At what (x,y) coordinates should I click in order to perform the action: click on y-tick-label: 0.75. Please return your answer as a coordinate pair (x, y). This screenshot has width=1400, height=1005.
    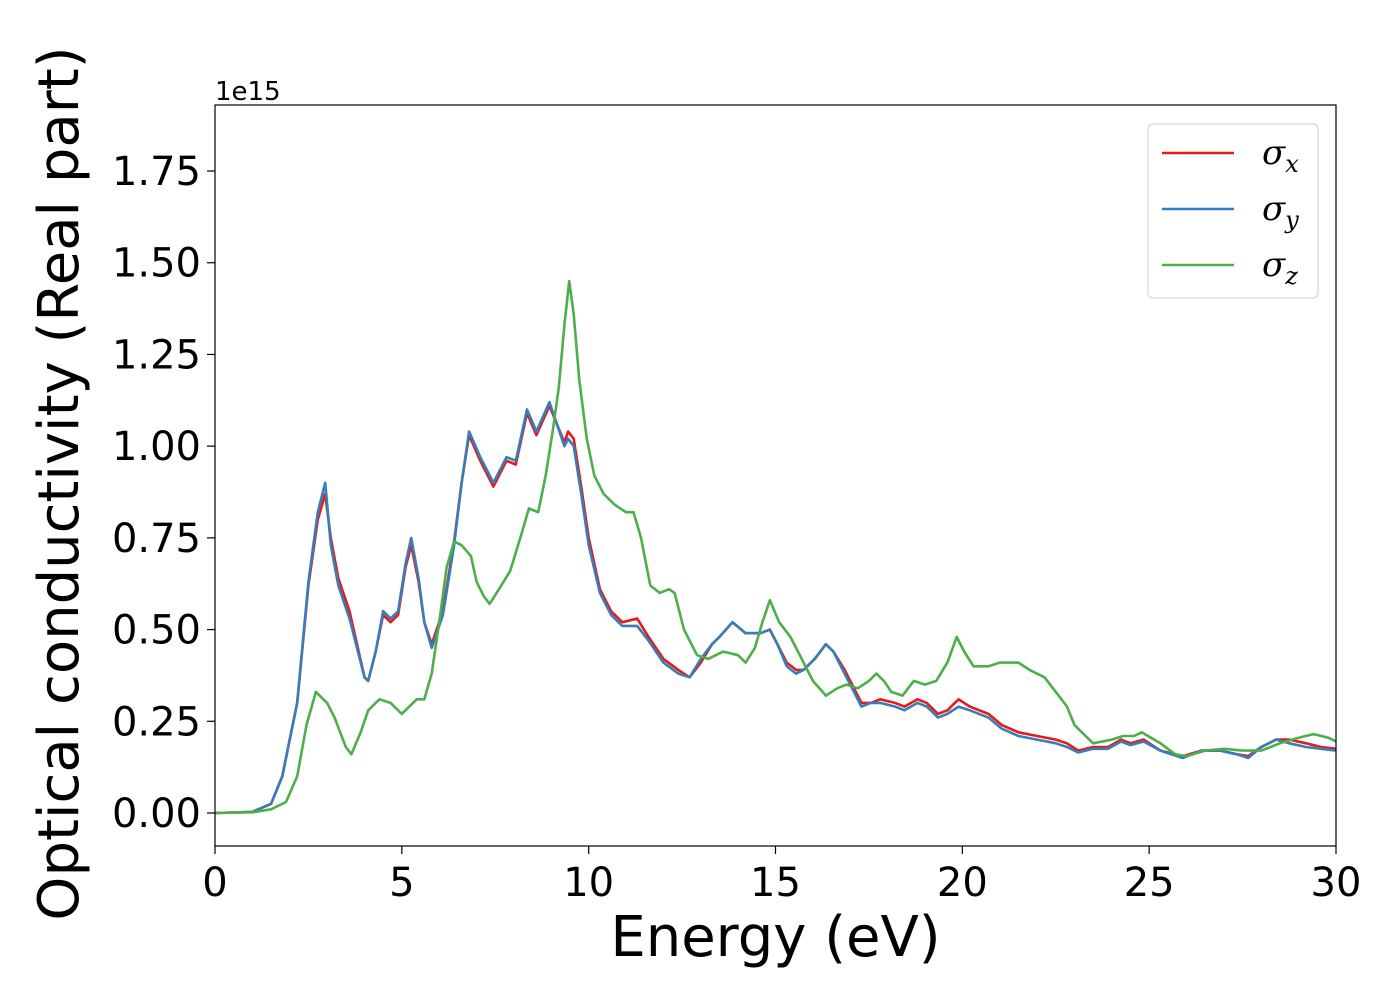
    Looking at the image, I should click on (156, 539).